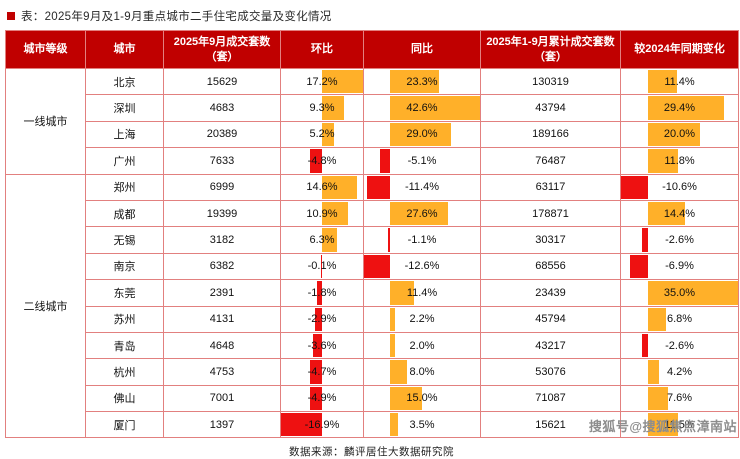  Describe the element at coordinates (551, 50) in the screenshot. I see `header-cum-count: 2025年1-9月累计成交套数（套）` at that location.